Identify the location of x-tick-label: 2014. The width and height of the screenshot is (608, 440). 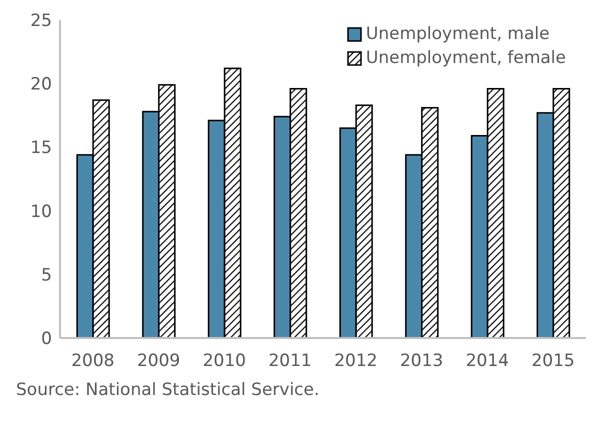
(488, 361).